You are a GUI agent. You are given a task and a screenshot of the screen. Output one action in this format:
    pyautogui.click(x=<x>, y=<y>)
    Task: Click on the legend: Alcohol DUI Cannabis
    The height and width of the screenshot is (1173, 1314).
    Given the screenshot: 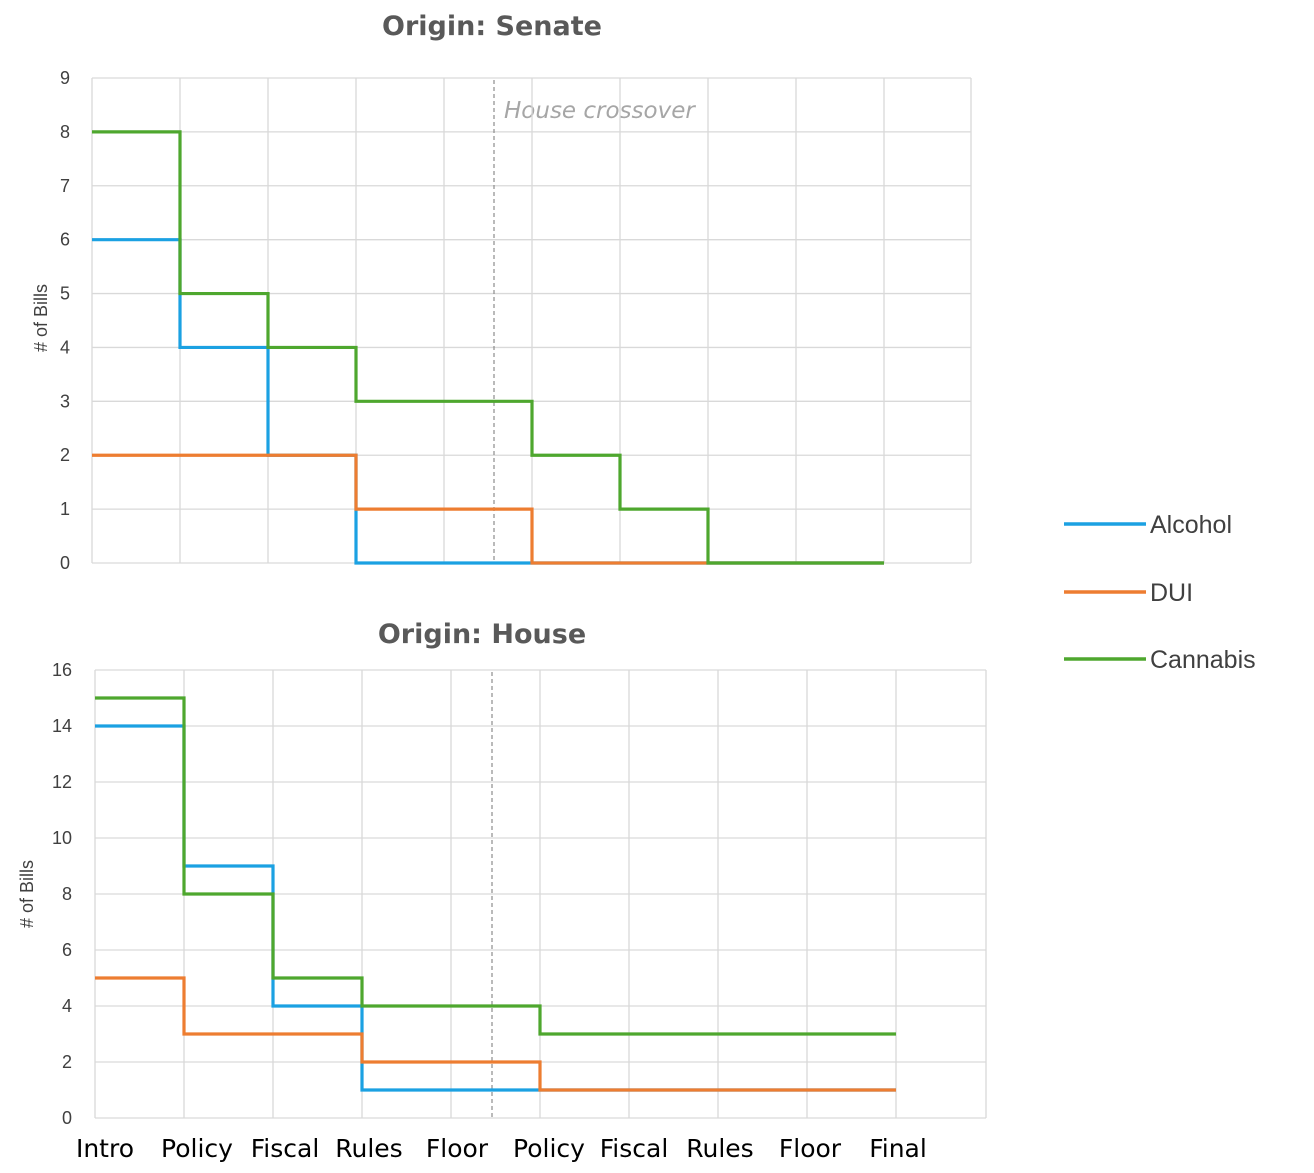 What is the action you would take?
    pyautogui.click(x=1160, y=592)
    